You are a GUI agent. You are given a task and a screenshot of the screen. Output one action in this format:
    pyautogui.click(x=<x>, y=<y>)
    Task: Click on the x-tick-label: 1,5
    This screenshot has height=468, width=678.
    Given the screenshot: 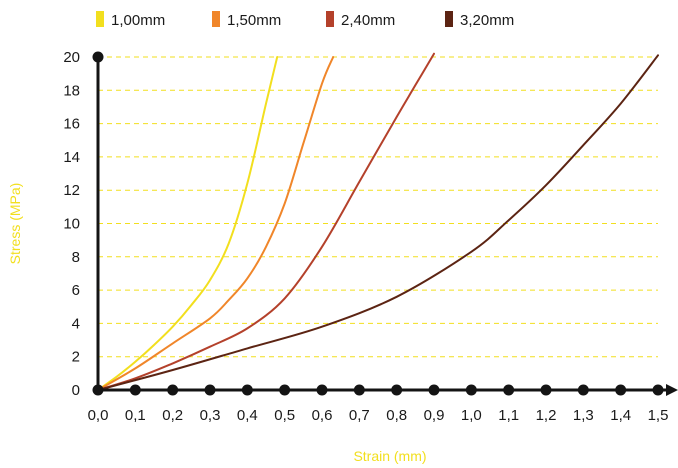 What is the action you would take?
    pyautogui.click(x=658, y=415)
    